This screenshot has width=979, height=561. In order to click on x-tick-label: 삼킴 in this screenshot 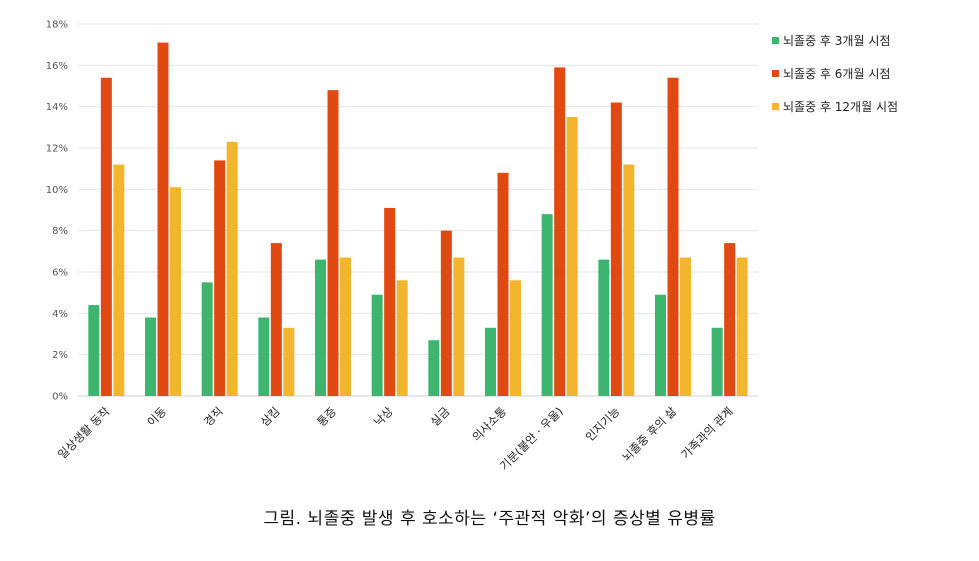, I will do `click(270, 416)`.